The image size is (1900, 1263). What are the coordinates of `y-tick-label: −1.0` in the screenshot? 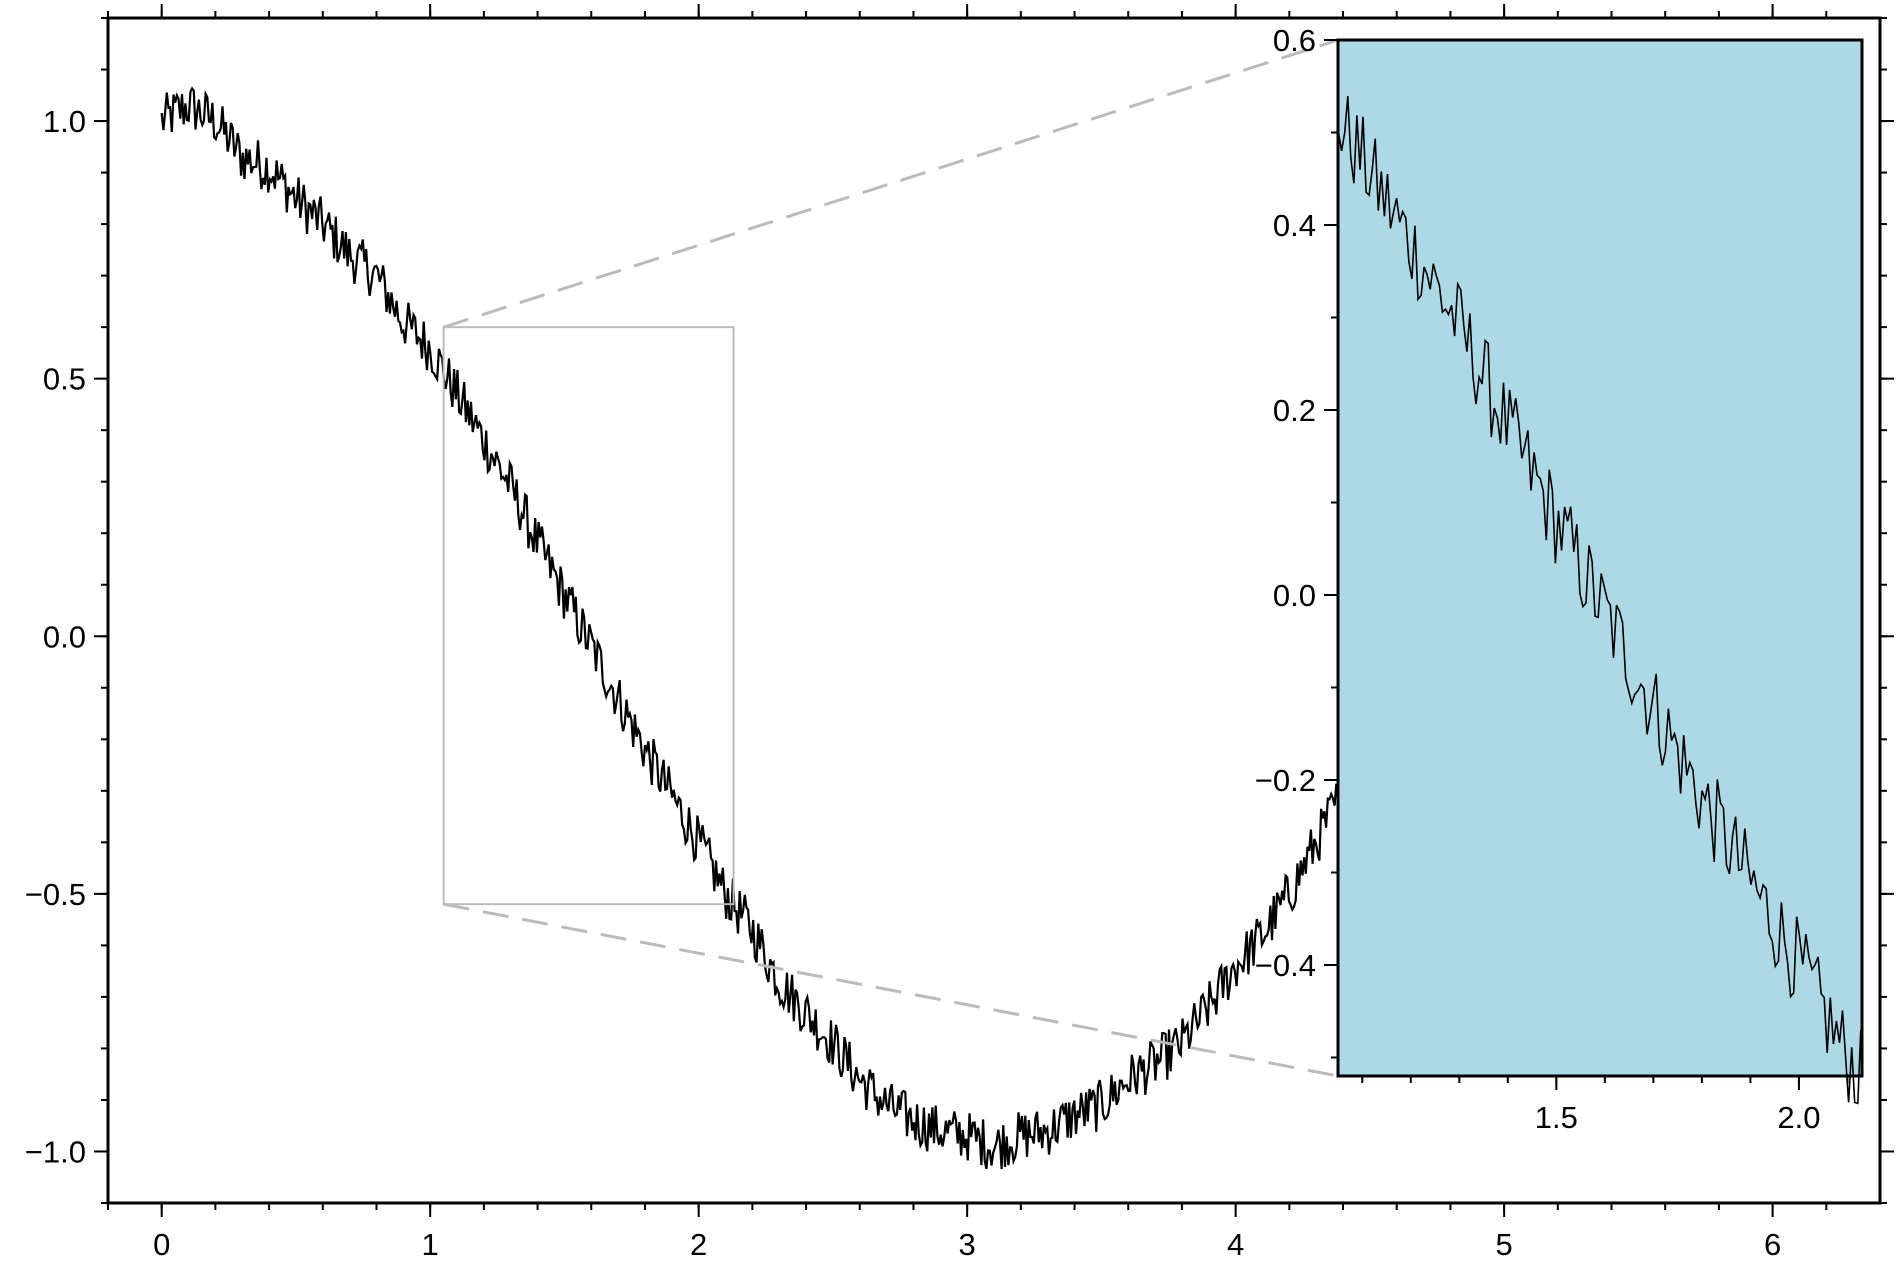 It's located at (55, 1151).